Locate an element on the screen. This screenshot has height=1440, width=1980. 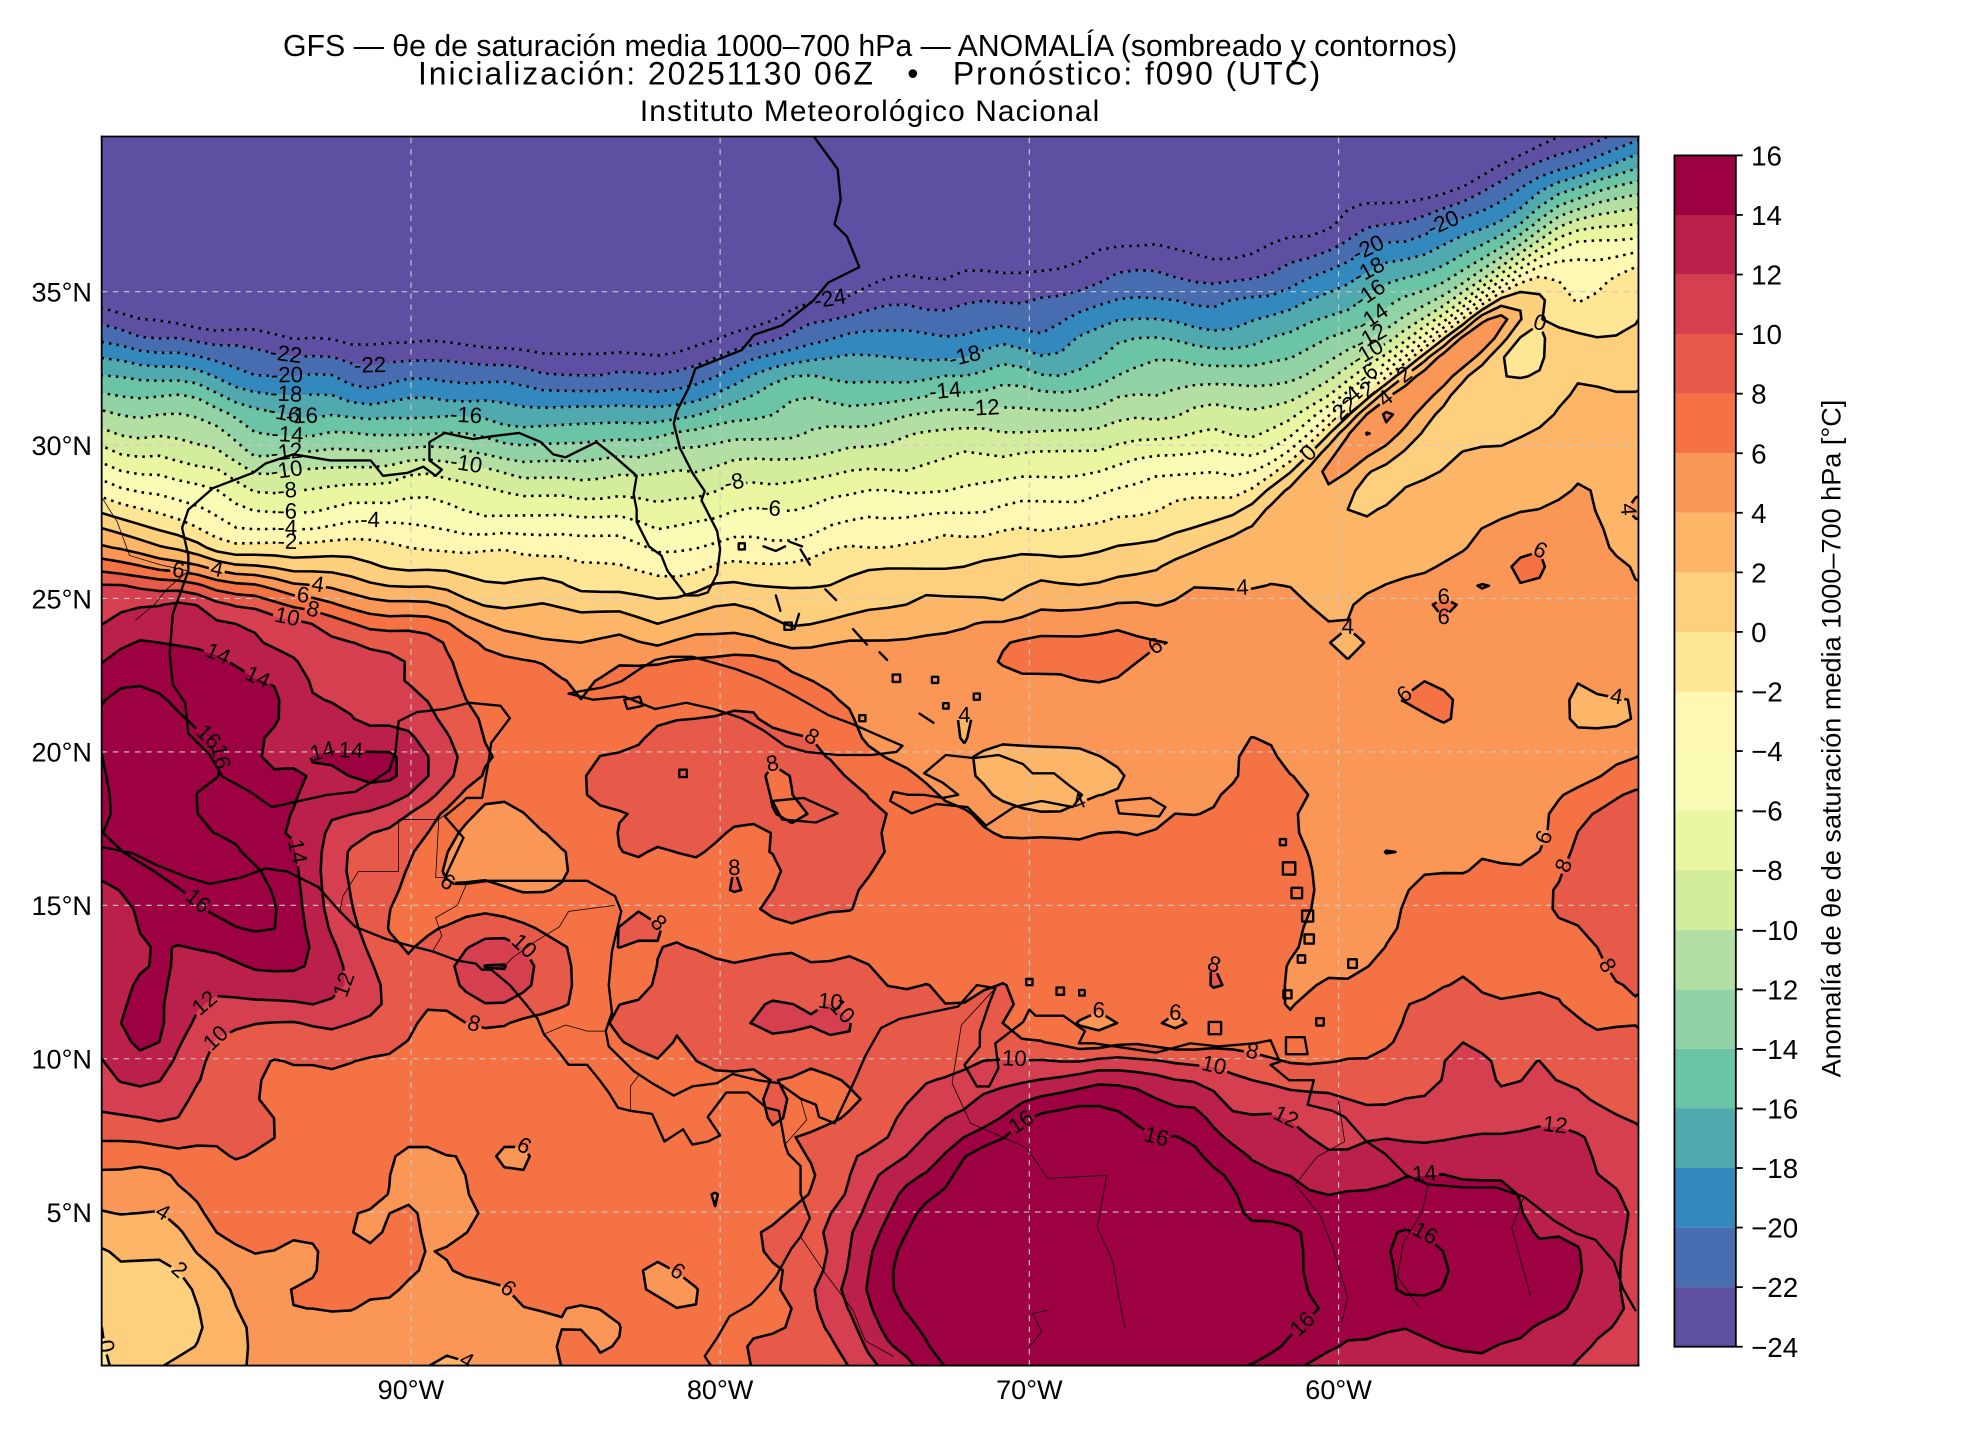
svg-text: −14 is located at coordinates (1774, 1049).